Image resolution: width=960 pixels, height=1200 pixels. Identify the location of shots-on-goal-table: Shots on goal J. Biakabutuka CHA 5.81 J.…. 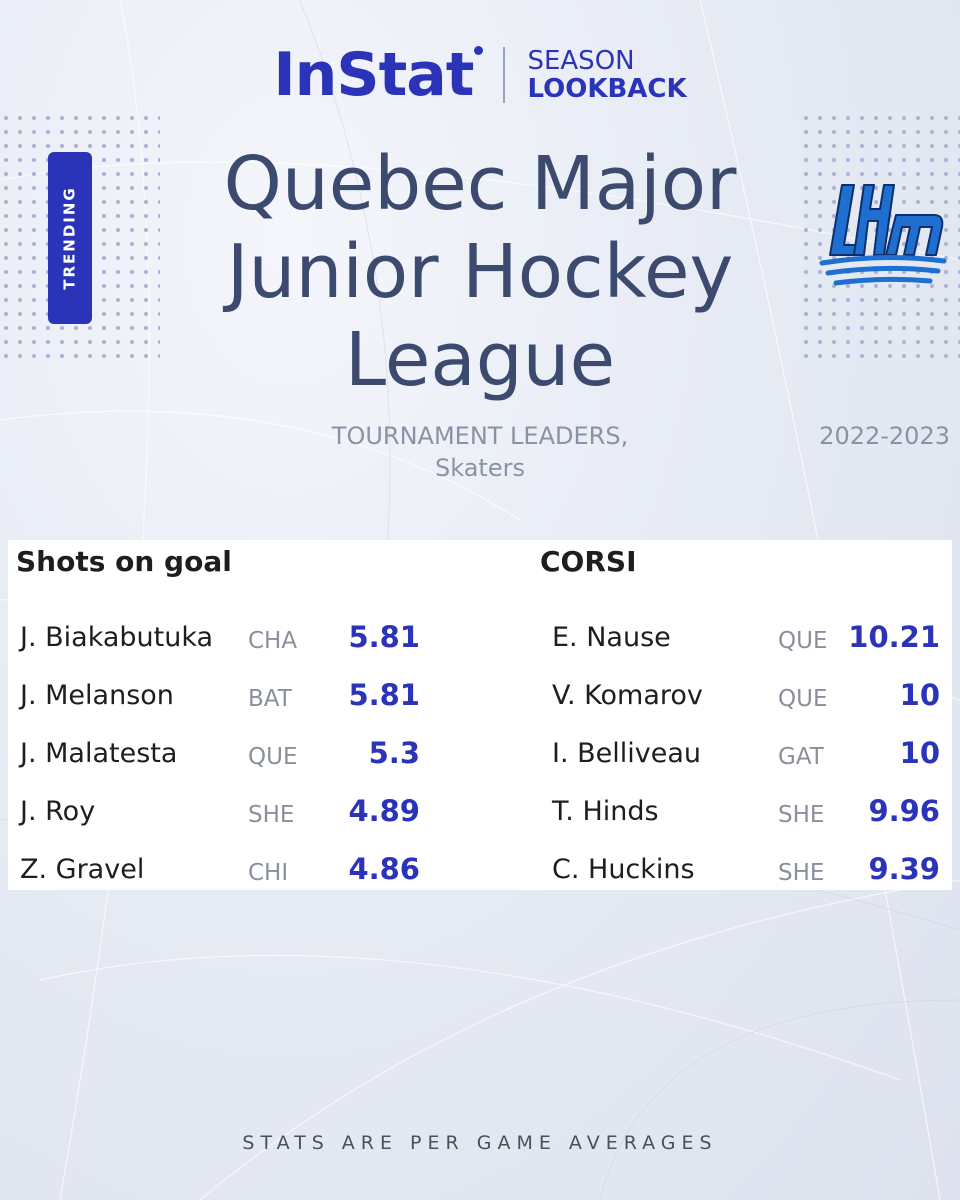
(218, 715).